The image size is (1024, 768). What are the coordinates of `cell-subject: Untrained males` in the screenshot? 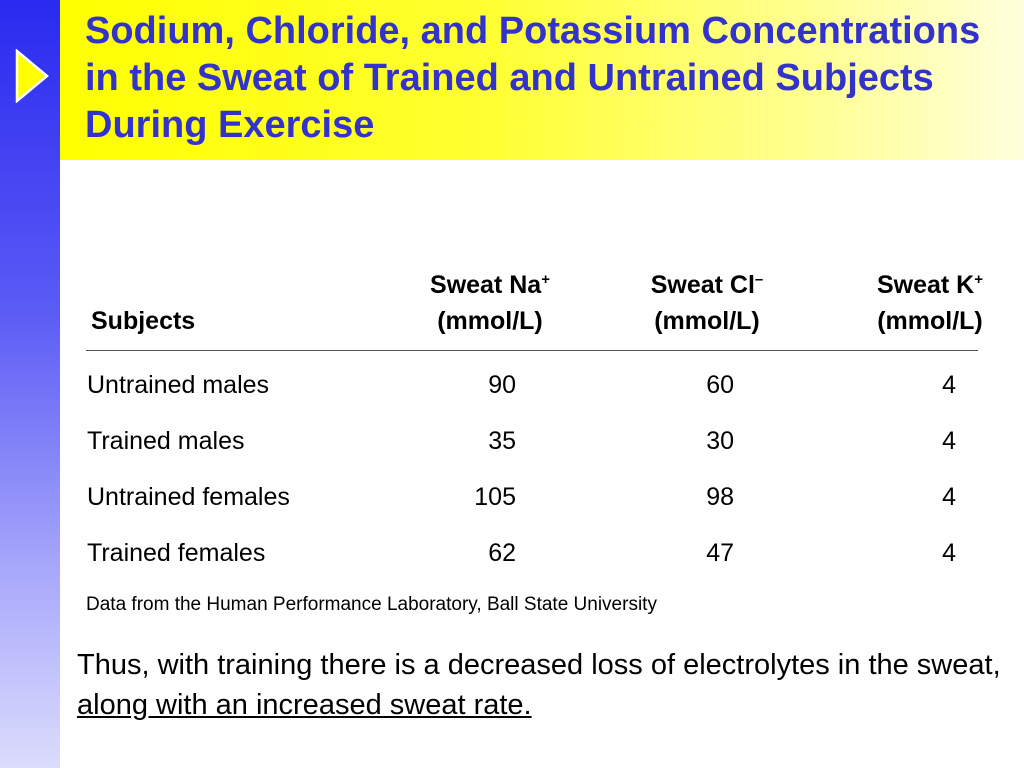 It's located at (178, 385).